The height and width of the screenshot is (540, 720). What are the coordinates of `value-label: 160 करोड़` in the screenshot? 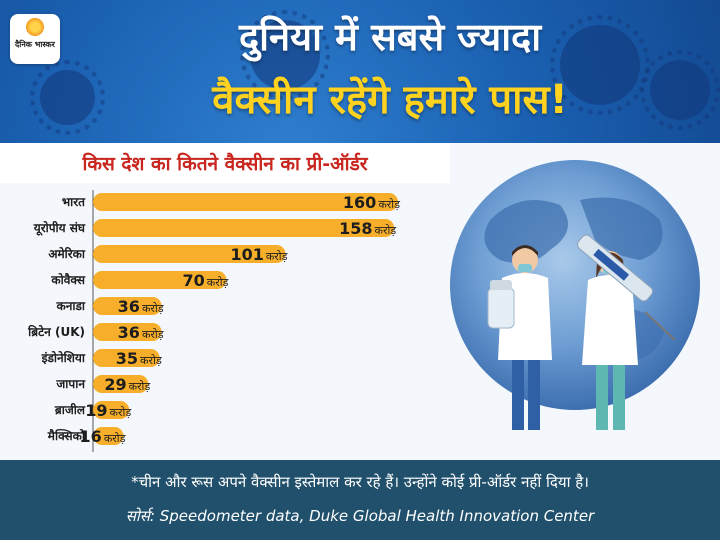 It's located at (371, 202).